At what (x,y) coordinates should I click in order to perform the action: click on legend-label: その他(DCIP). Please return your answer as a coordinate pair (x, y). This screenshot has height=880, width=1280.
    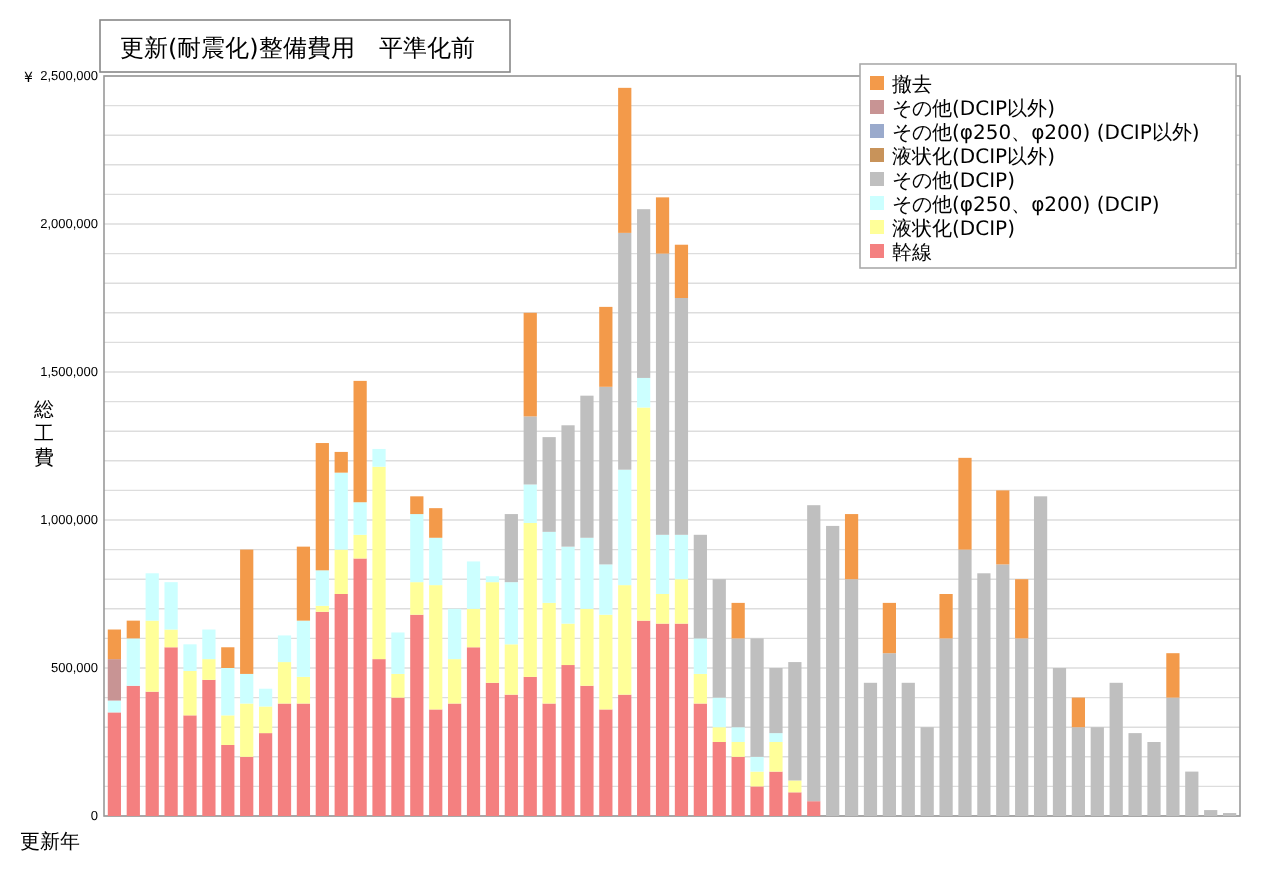
    Looking at the image, I should click on (954, 181).